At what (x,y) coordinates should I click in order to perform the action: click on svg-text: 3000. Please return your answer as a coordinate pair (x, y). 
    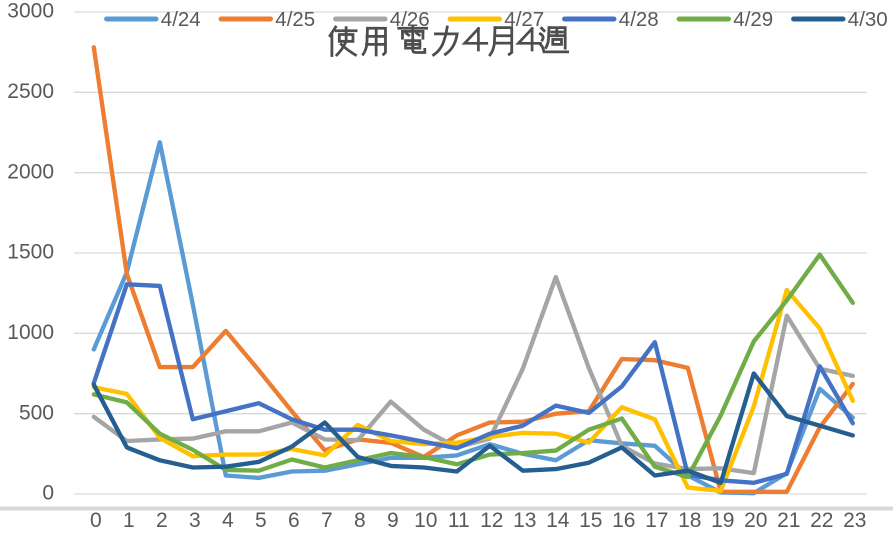
    Looking at the image, I should click on (30, 11).